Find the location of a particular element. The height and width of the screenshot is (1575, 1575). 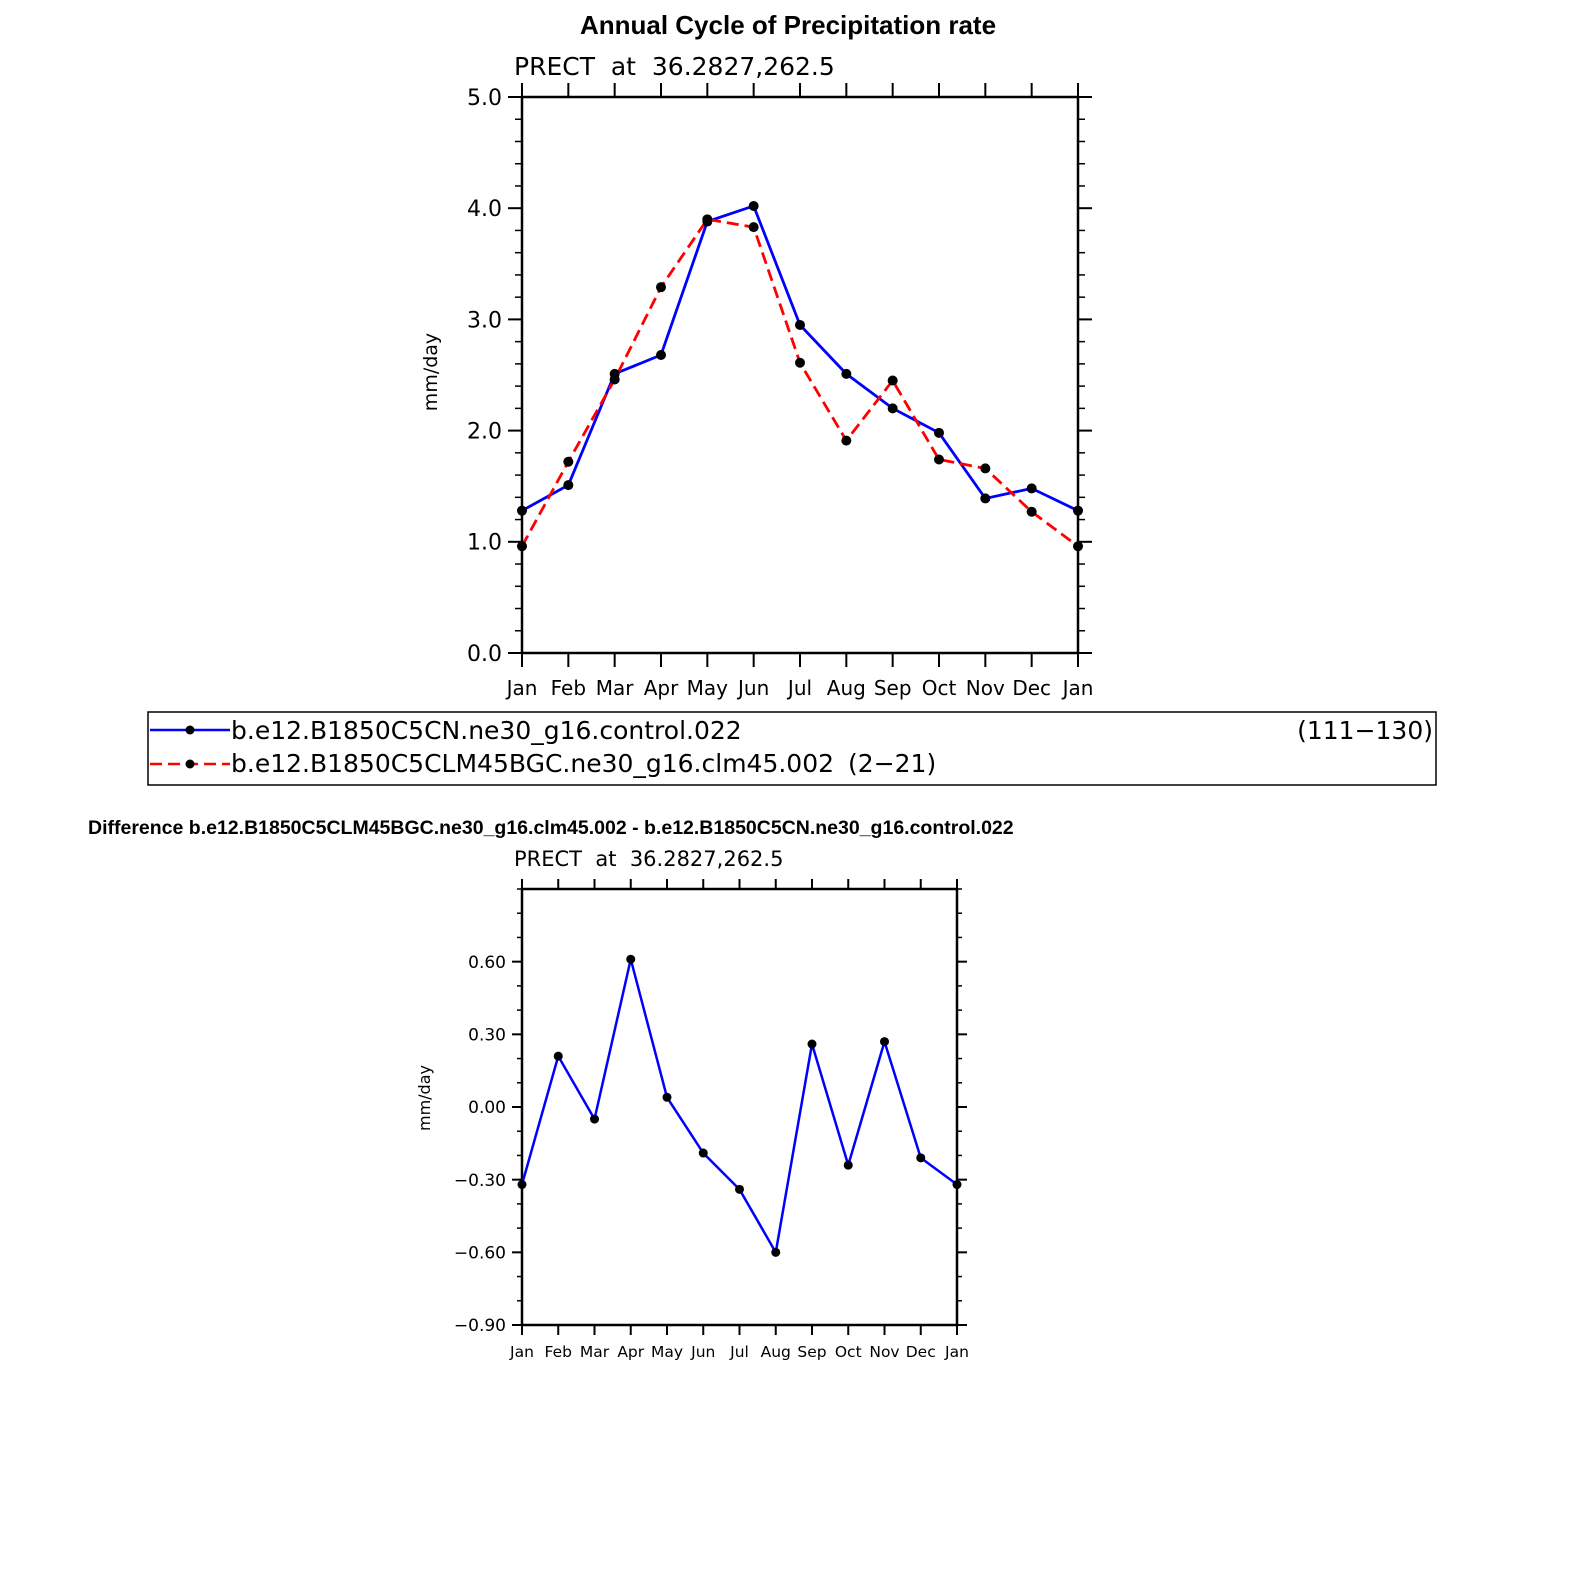

top-chart-xtick-label: May is located at coordinates (708, 688).